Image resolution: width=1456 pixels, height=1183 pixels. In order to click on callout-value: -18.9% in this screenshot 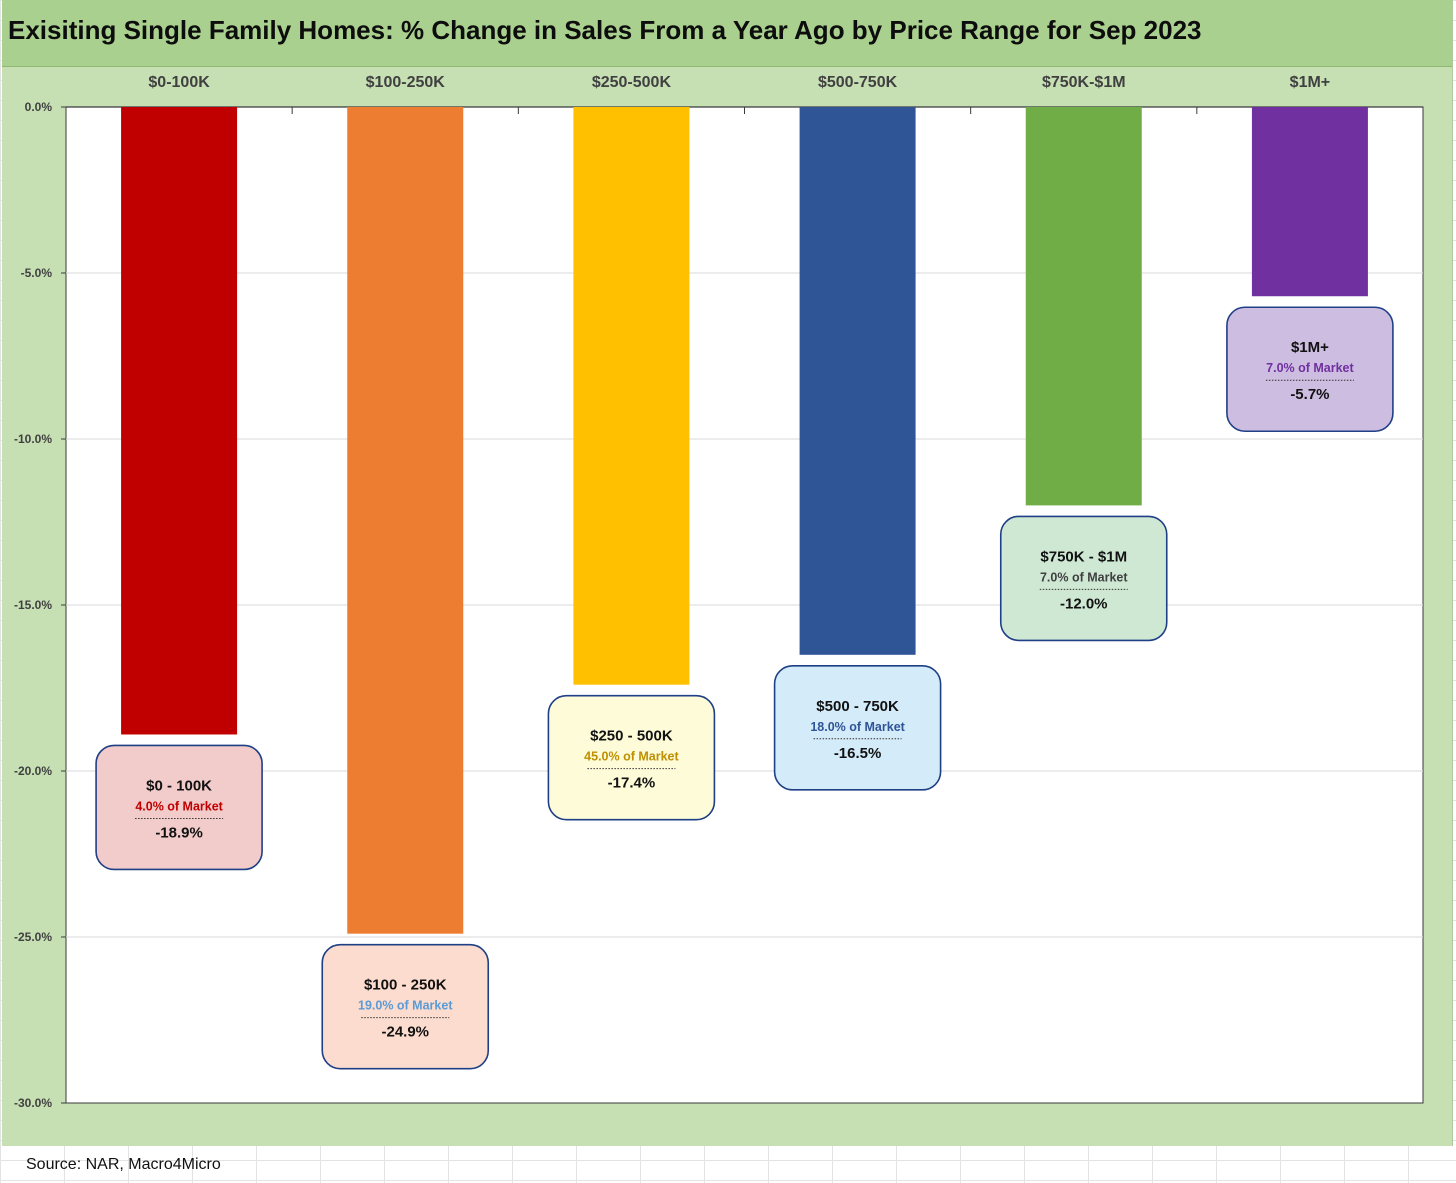, I will do `click(179, 832)`.